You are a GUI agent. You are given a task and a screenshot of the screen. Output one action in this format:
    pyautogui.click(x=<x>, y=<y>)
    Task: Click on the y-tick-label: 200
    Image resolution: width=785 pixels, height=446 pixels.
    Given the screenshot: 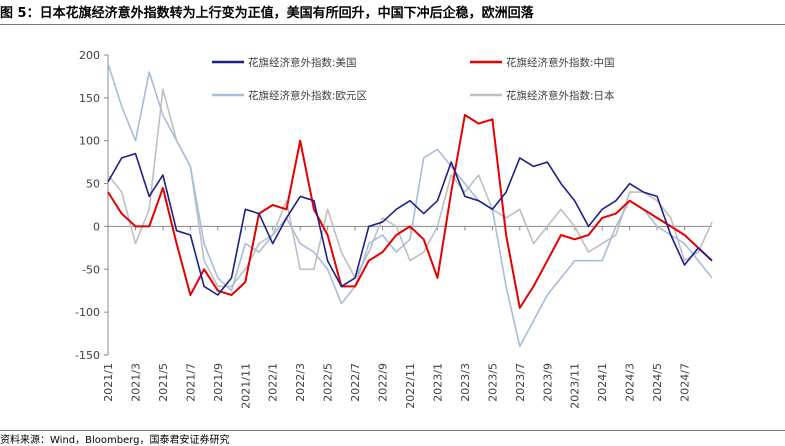 What is the action you would take?
    pyautogui.click(x=89, y=55)
    